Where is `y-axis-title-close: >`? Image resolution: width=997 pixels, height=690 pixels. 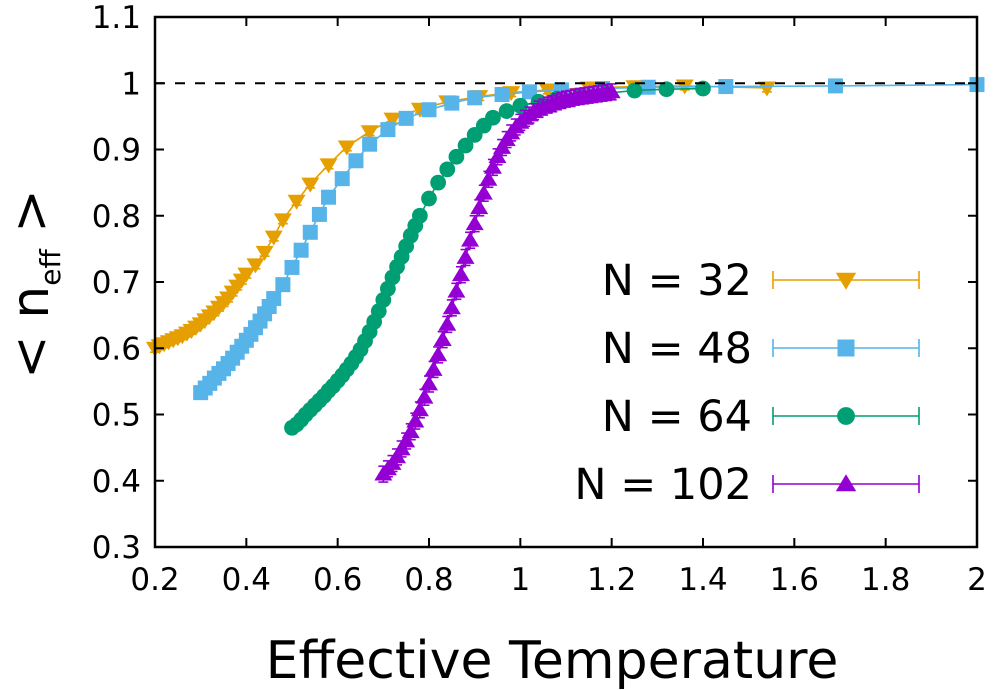 y-axis-title-close: > is located at coordinates (31, 219).